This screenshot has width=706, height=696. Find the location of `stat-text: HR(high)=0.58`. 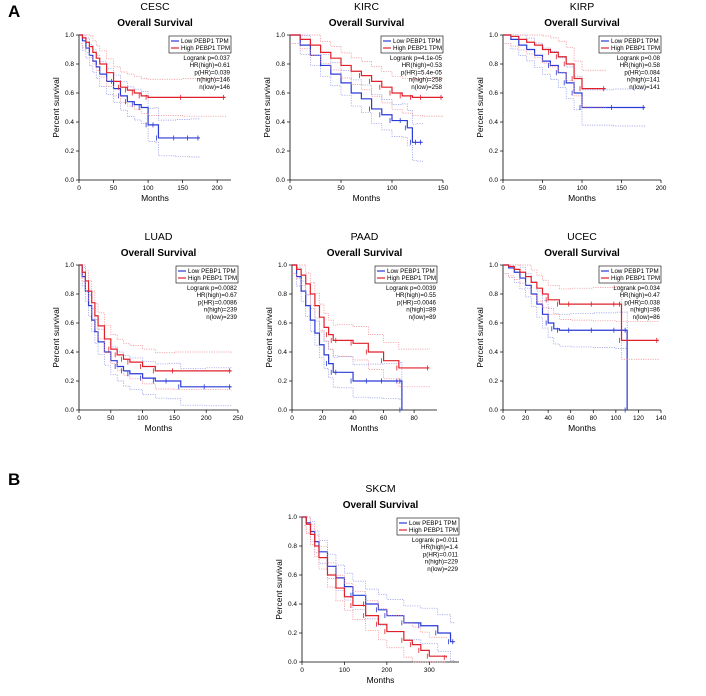

stat-text: HR(high)=0.58 is located at coordinates (640, 65).